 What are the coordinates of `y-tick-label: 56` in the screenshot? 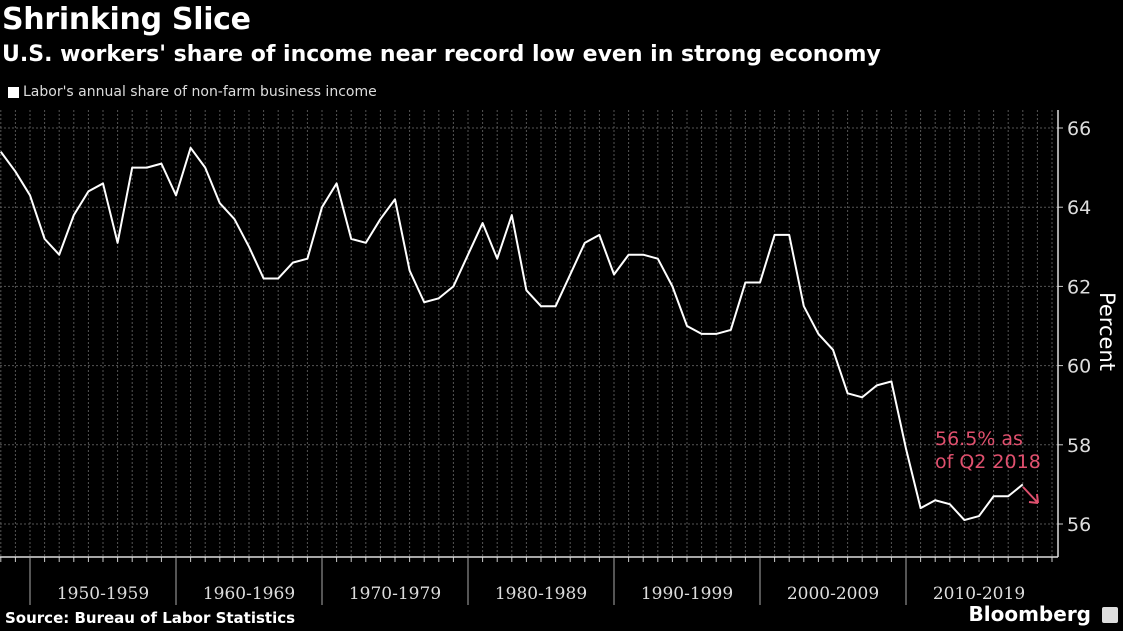 It's located at (1079, 525).